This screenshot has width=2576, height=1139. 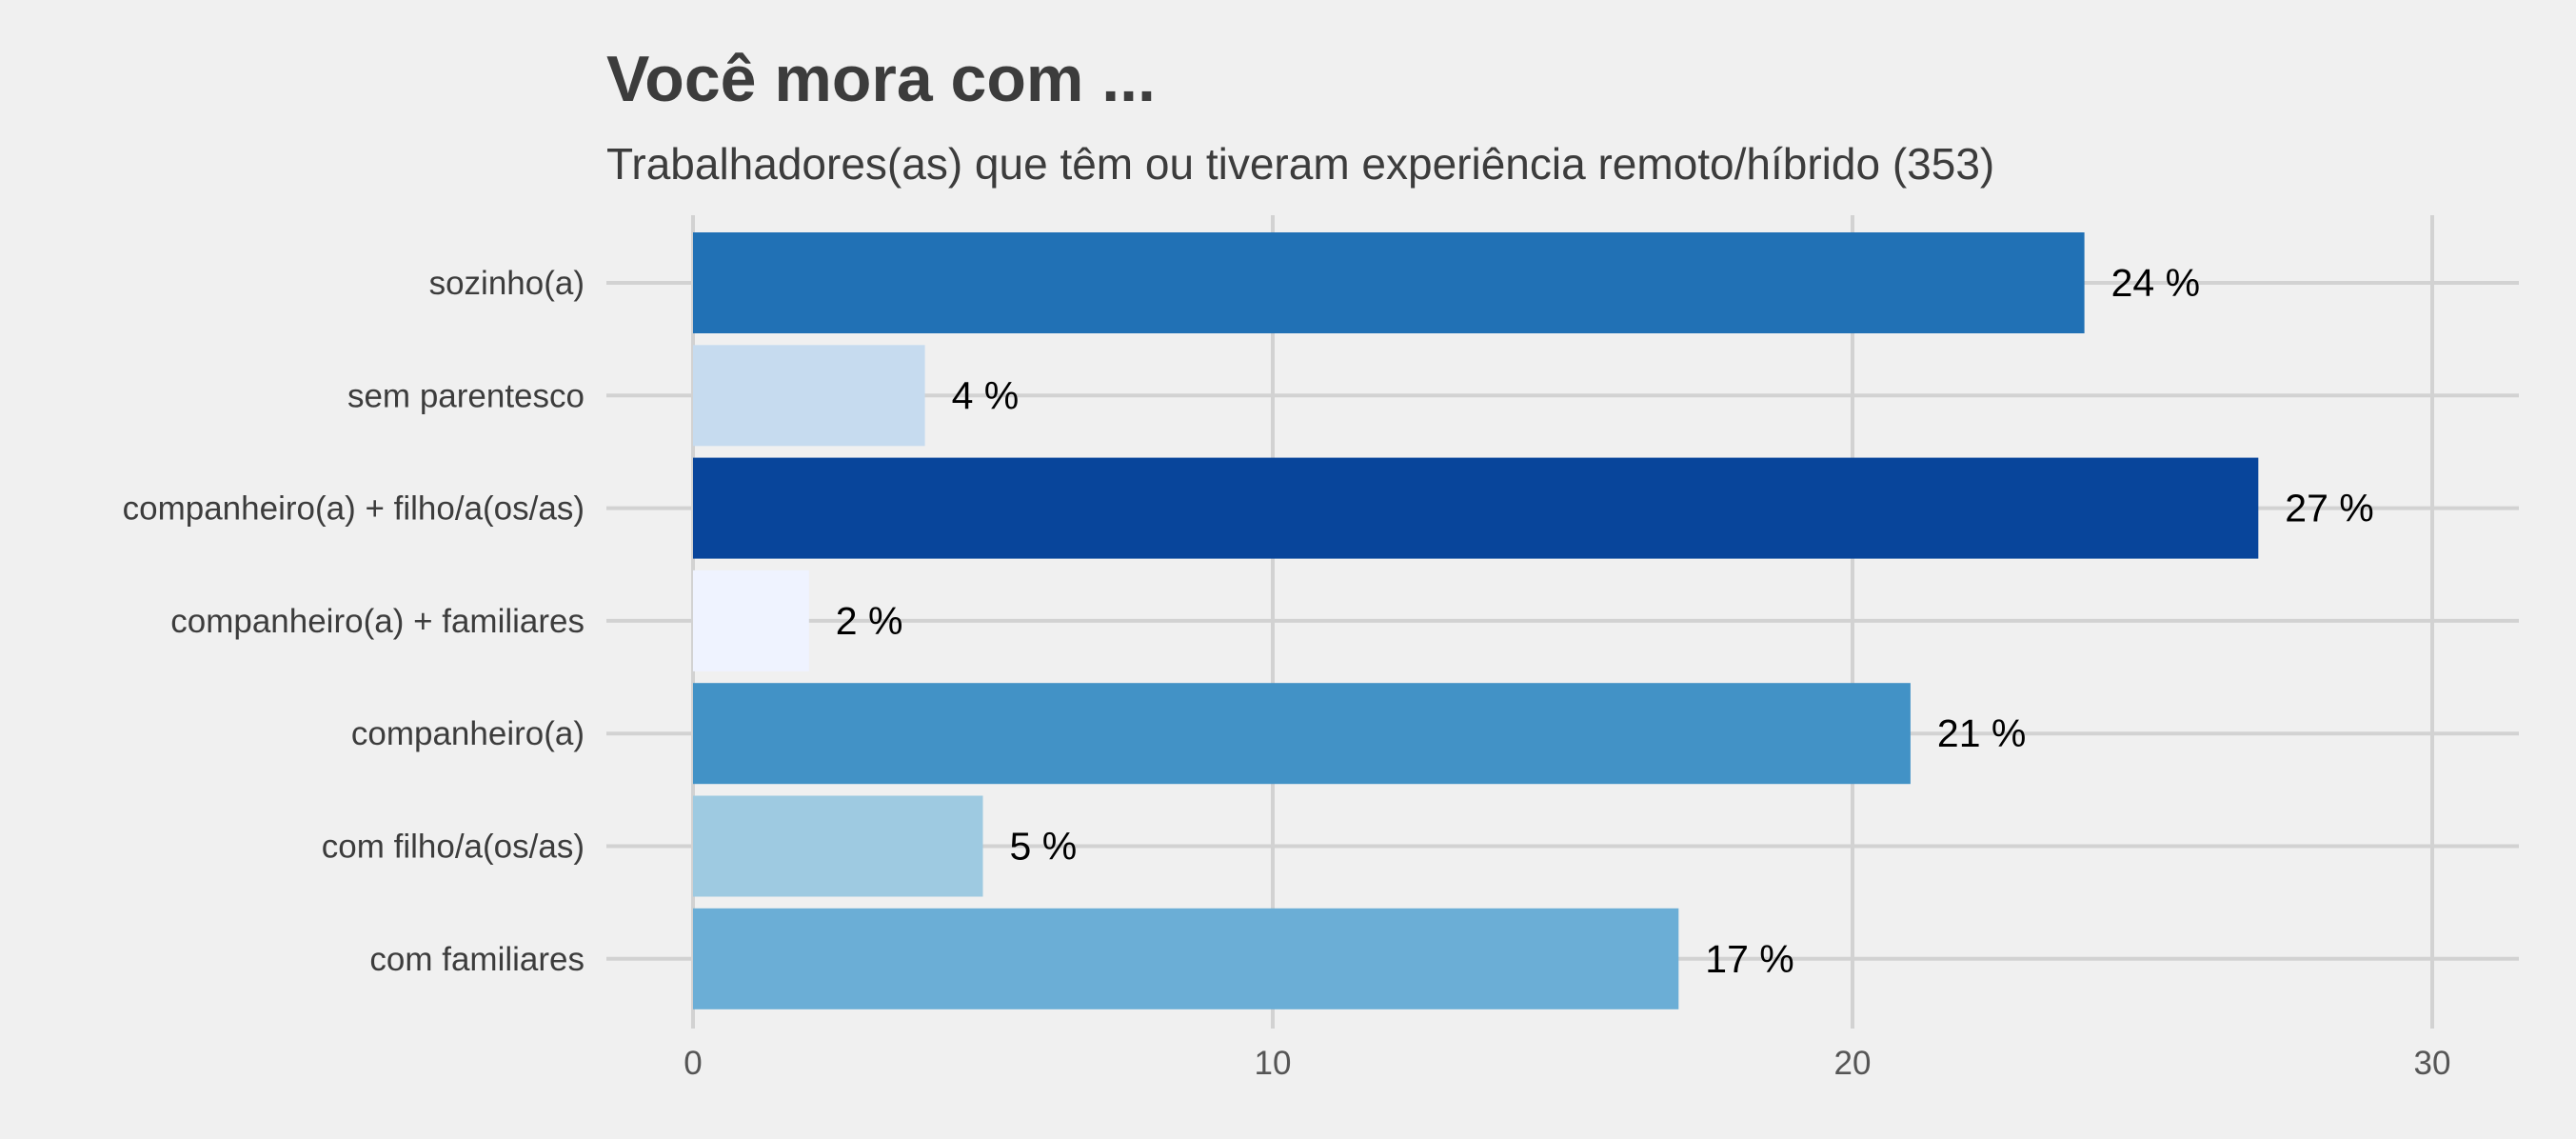 I want to click on x-tick-label: 30, so click(x=2433, y=1063).